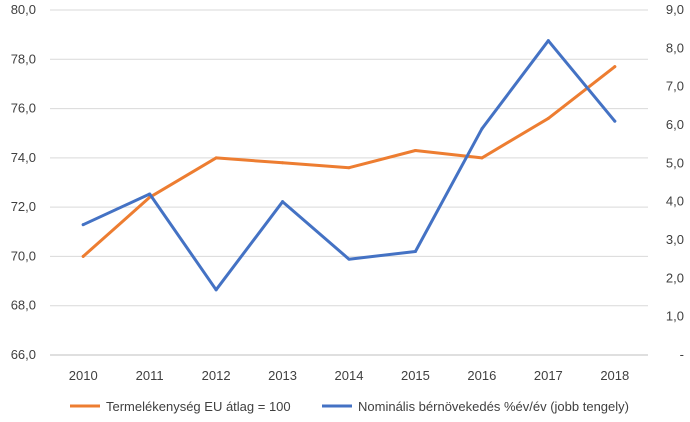  Describe the element at coordinates (675, 162) in the screenshot. I see `right-tick-label: 5,0` at that location.